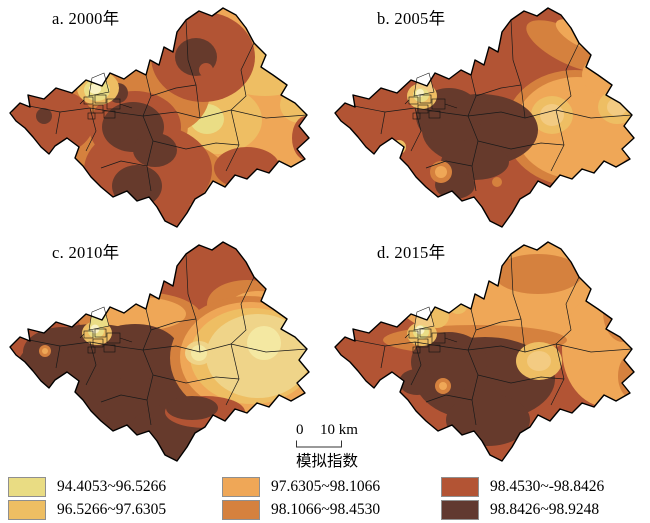  I want to click on scale-bar: 0 10 km, so click(334, 435).